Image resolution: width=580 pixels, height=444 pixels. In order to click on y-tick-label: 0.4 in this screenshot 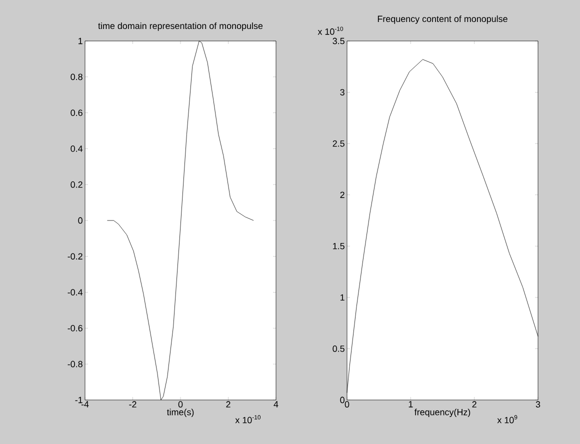, I will do `click(76, 149)`.